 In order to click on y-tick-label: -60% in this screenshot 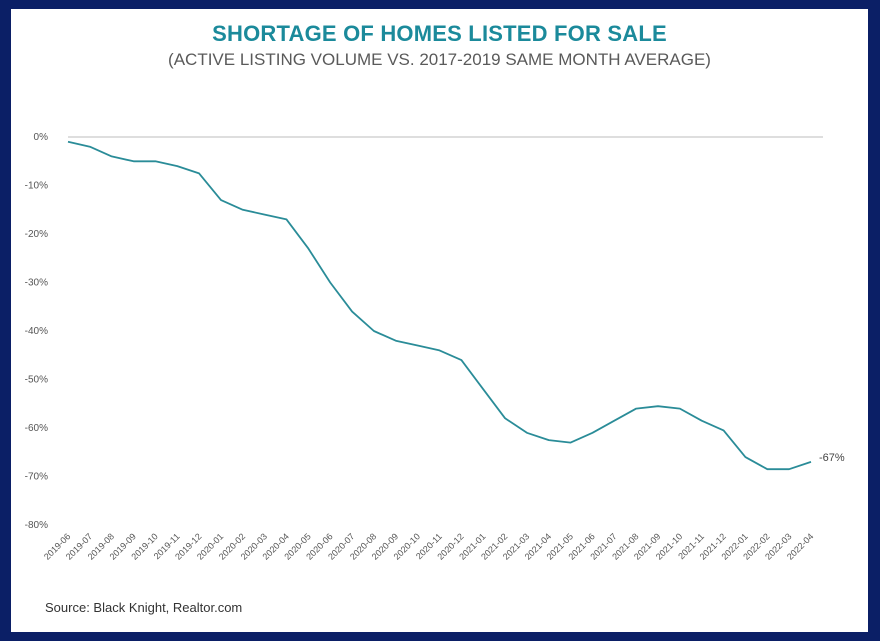, I will do `click(36, 428)`.